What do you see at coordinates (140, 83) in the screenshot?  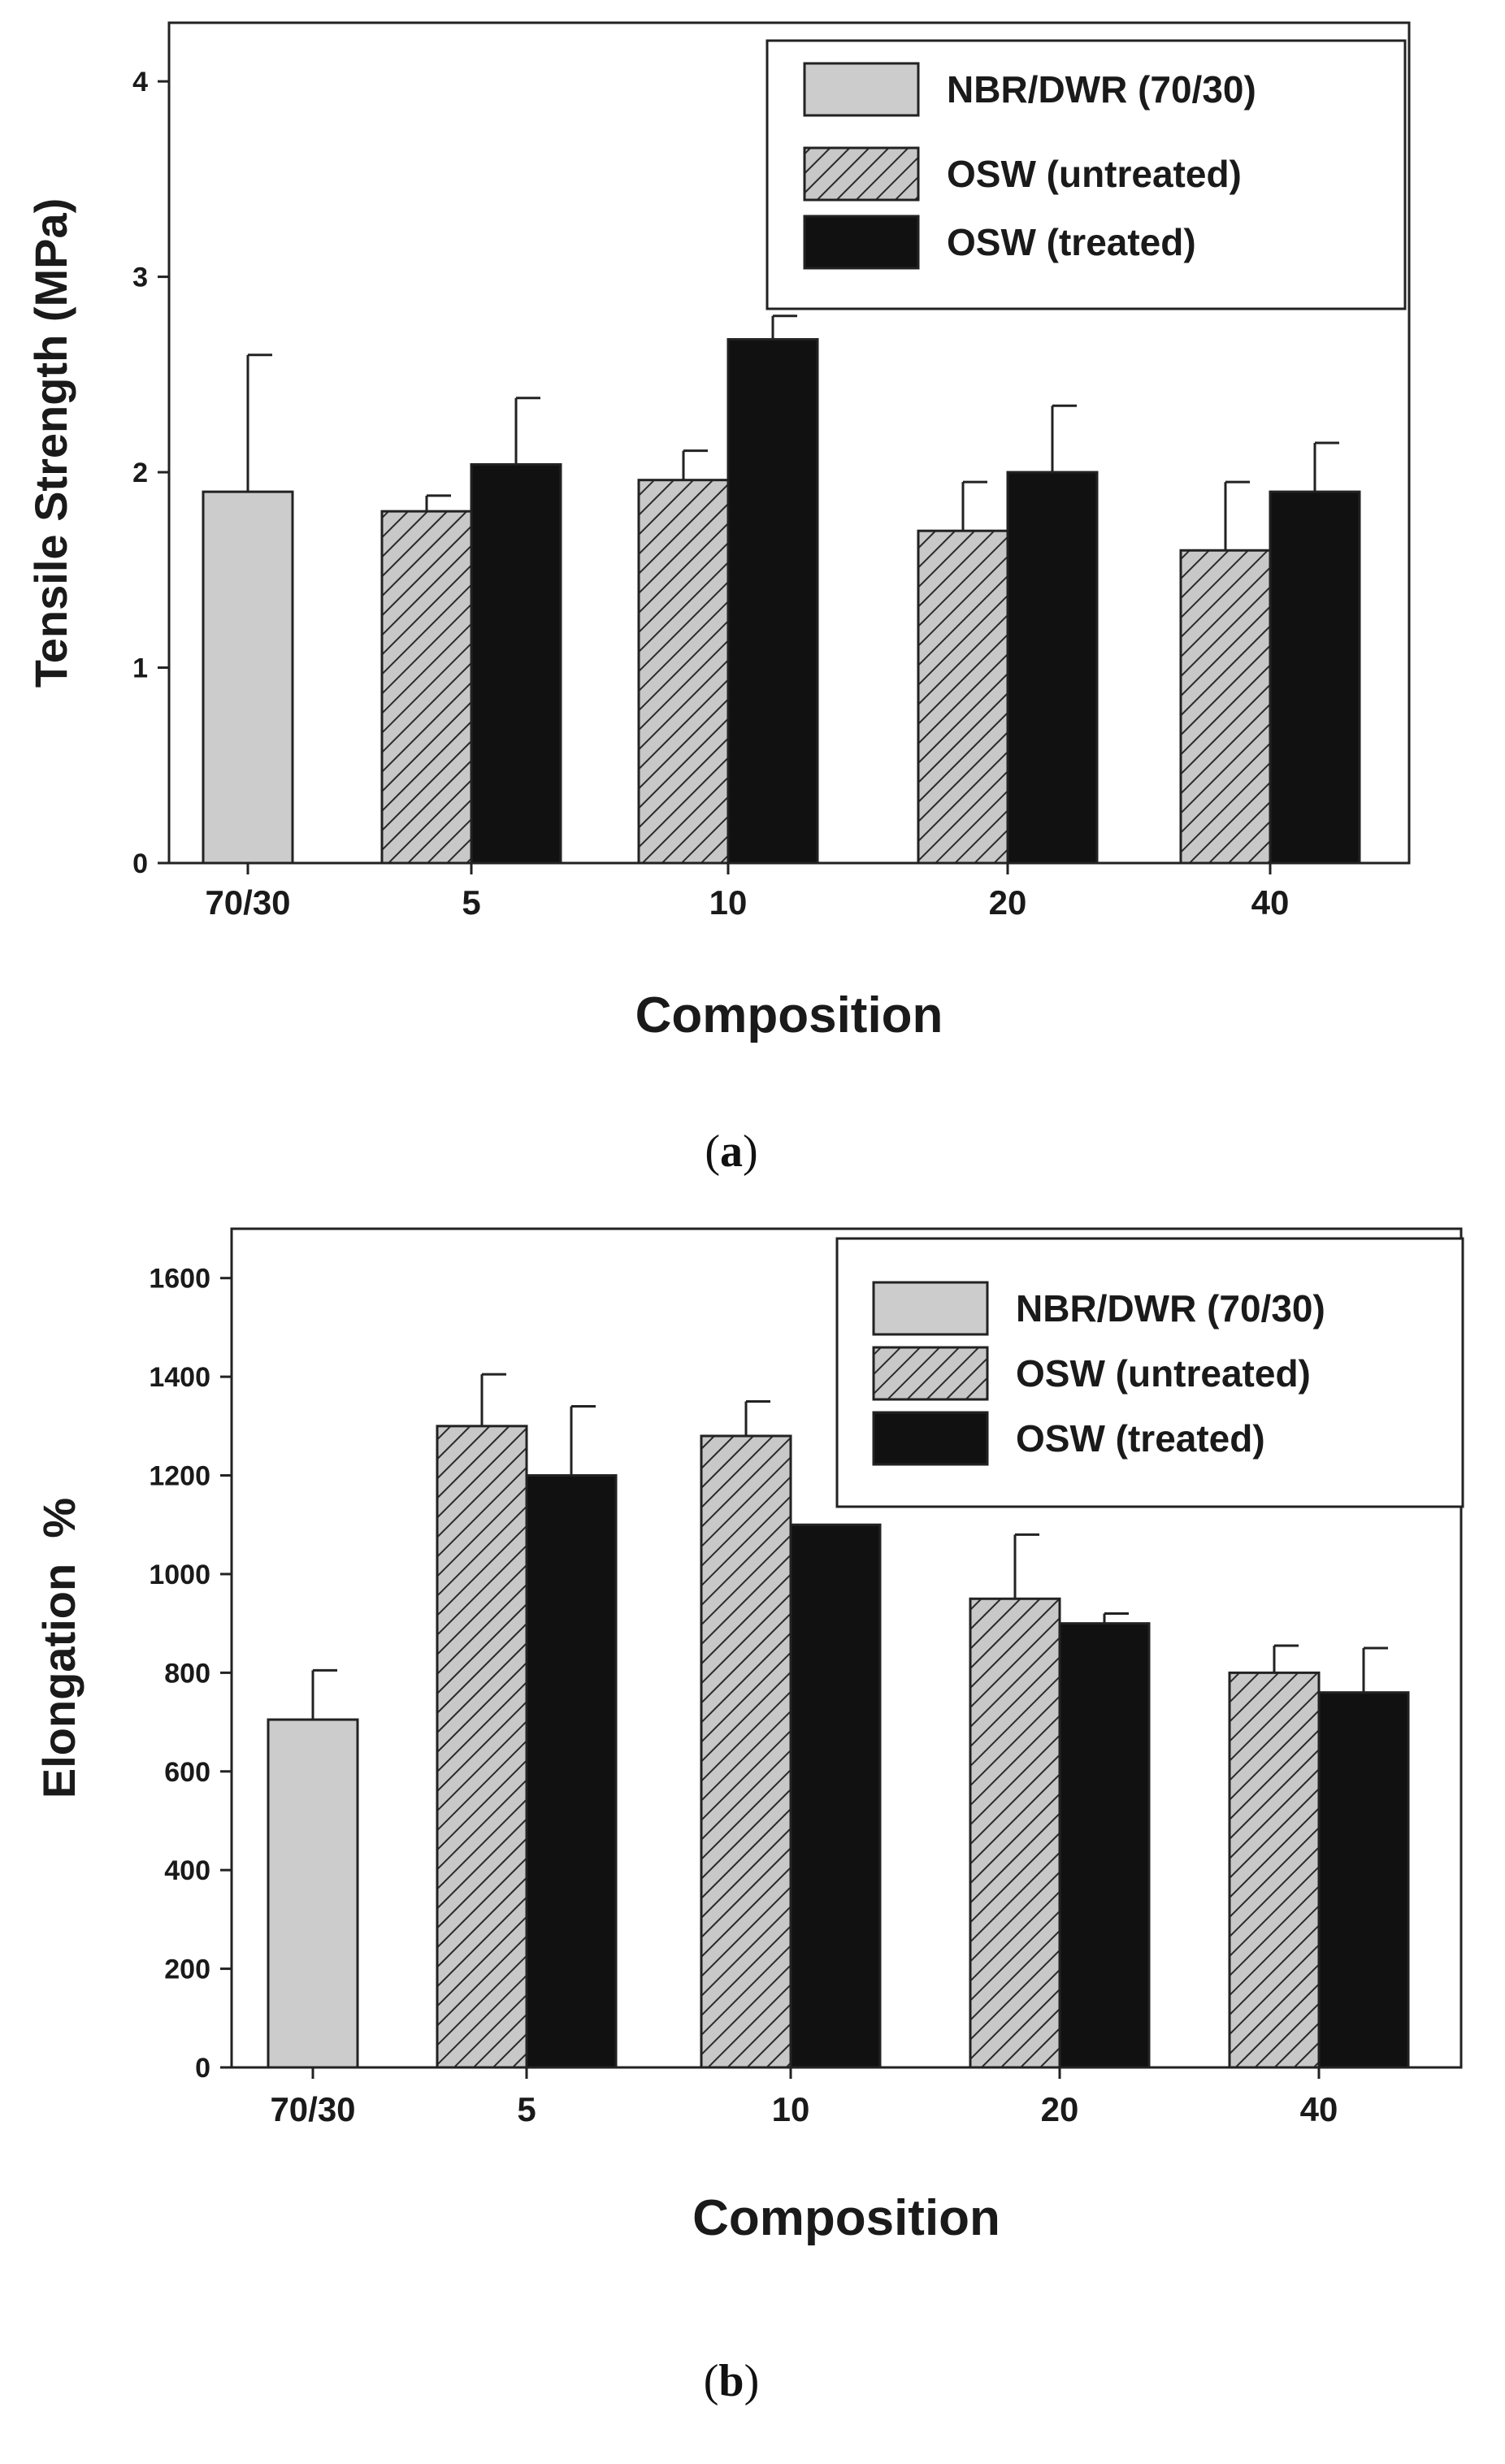 I see `y-tick-label: 4` at bounding box center [140, 83].